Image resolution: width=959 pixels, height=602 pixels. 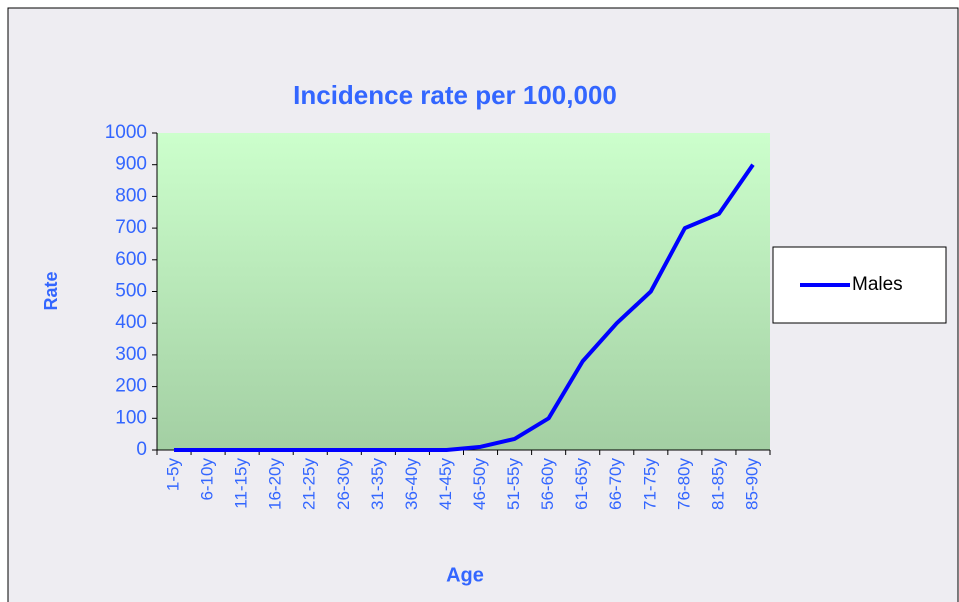 What do you see at coordinates (51, 290) in the screenshot?
I see `y-axis-label: Rate` at bounding box center [51, 290].